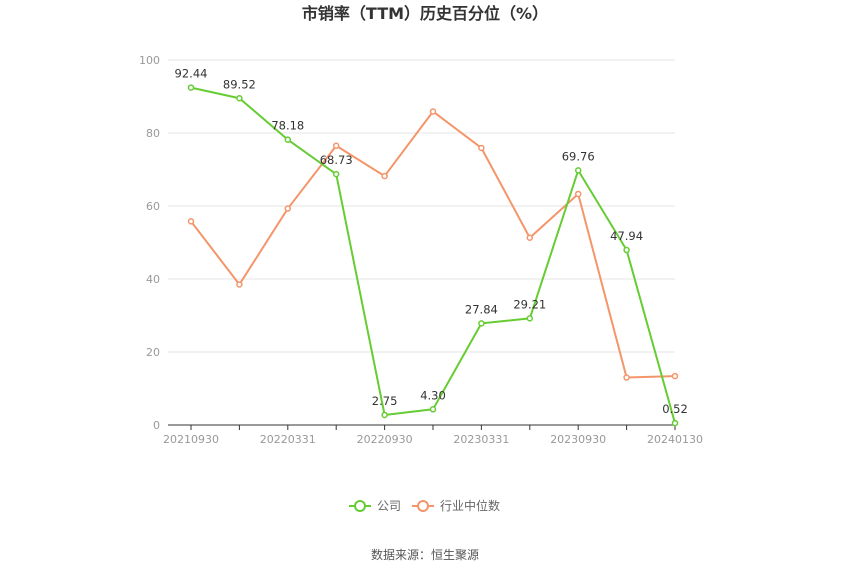 This screenshot has width=850, height=575. I want to click on y-tick-label: 0, so click(156, 425).